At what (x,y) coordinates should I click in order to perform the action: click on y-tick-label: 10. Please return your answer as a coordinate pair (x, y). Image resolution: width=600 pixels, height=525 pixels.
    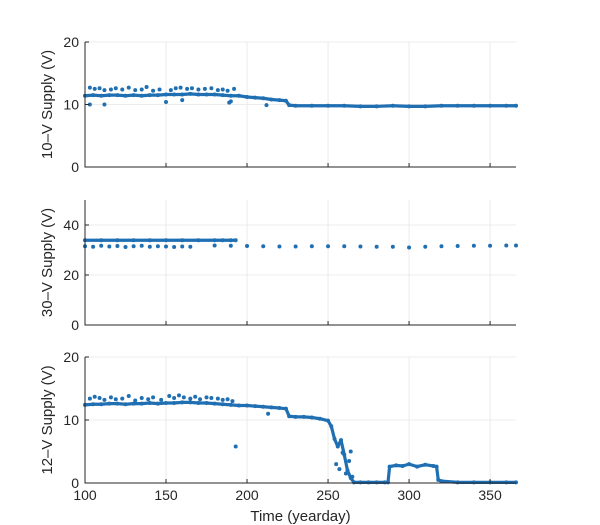
    Looking at the image, I should click on (71, 420).